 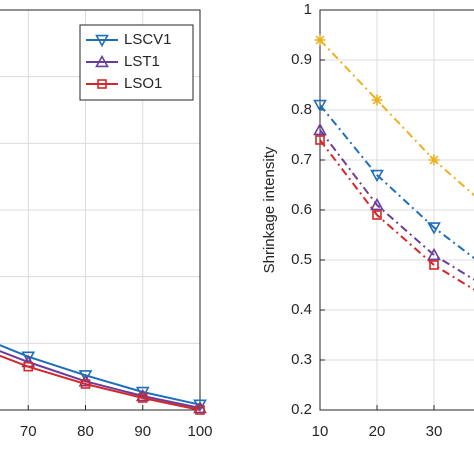 What do you see at coordinates (301, 259) in the screenshot?
I see `y-tick-label: 0.5` at bounding box center [301, 259].